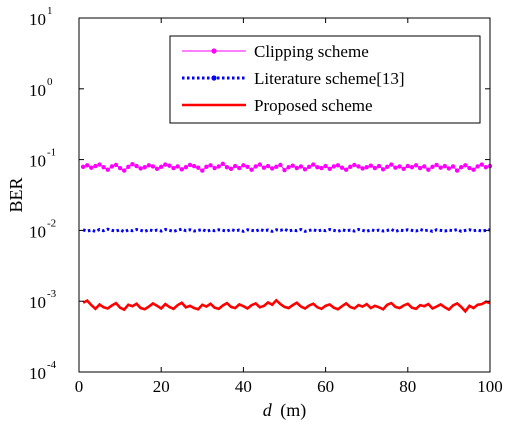 The width and height of the screenshot is (507, 424). Describe the element at coordinates (37, 231) in the screenshot. I see `y-tick-label-base-2: 10` at that location.